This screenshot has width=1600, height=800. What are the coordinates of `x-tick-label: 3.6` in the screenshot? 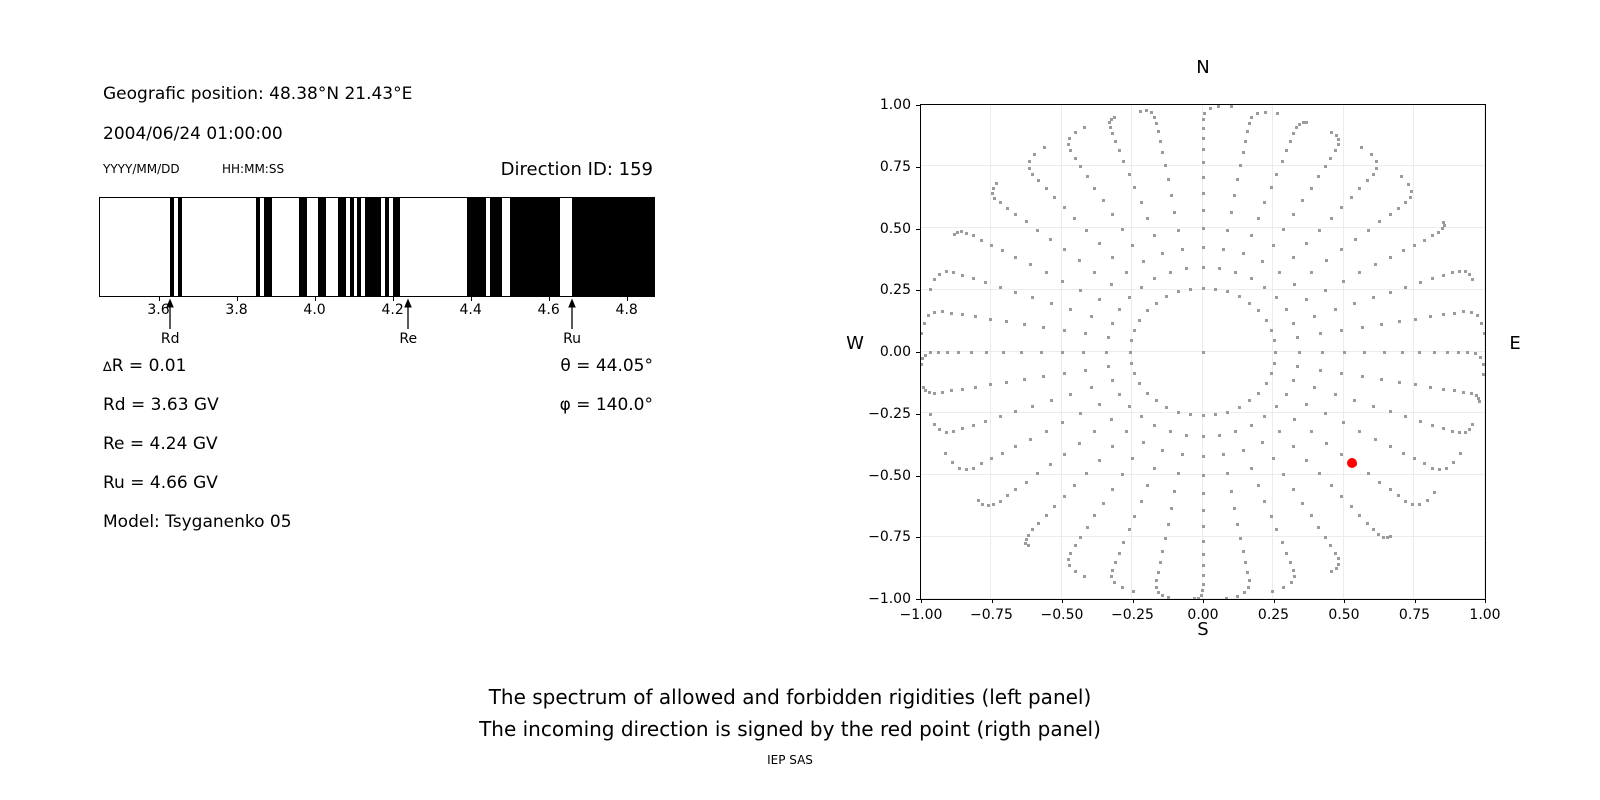 It's located at (158, 310).